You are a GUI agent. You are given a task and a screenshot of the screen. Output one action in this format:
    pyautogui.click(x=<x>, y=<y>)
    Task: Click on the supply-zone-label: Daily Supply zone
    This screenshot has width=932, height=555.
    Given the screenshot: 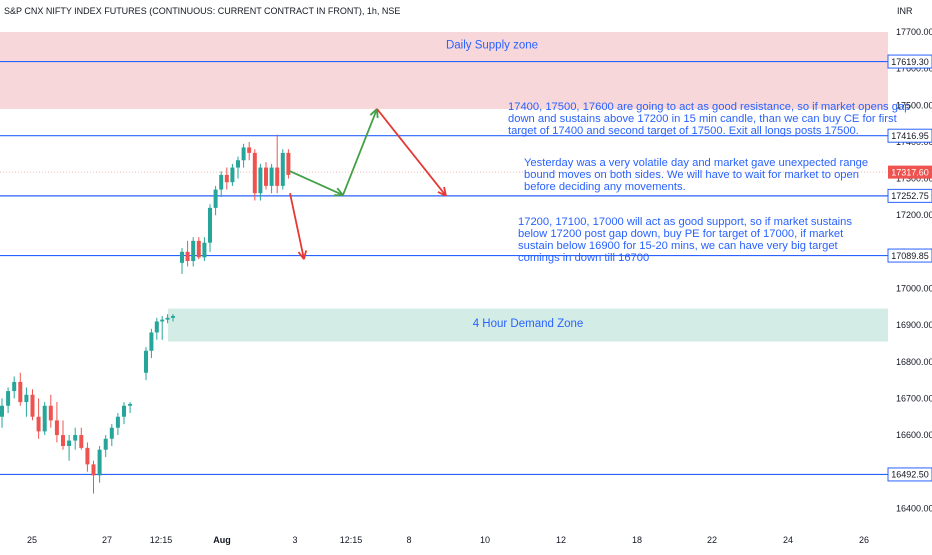 What is the action you would take?
    pyautogui.click(x=492, y=45)
    